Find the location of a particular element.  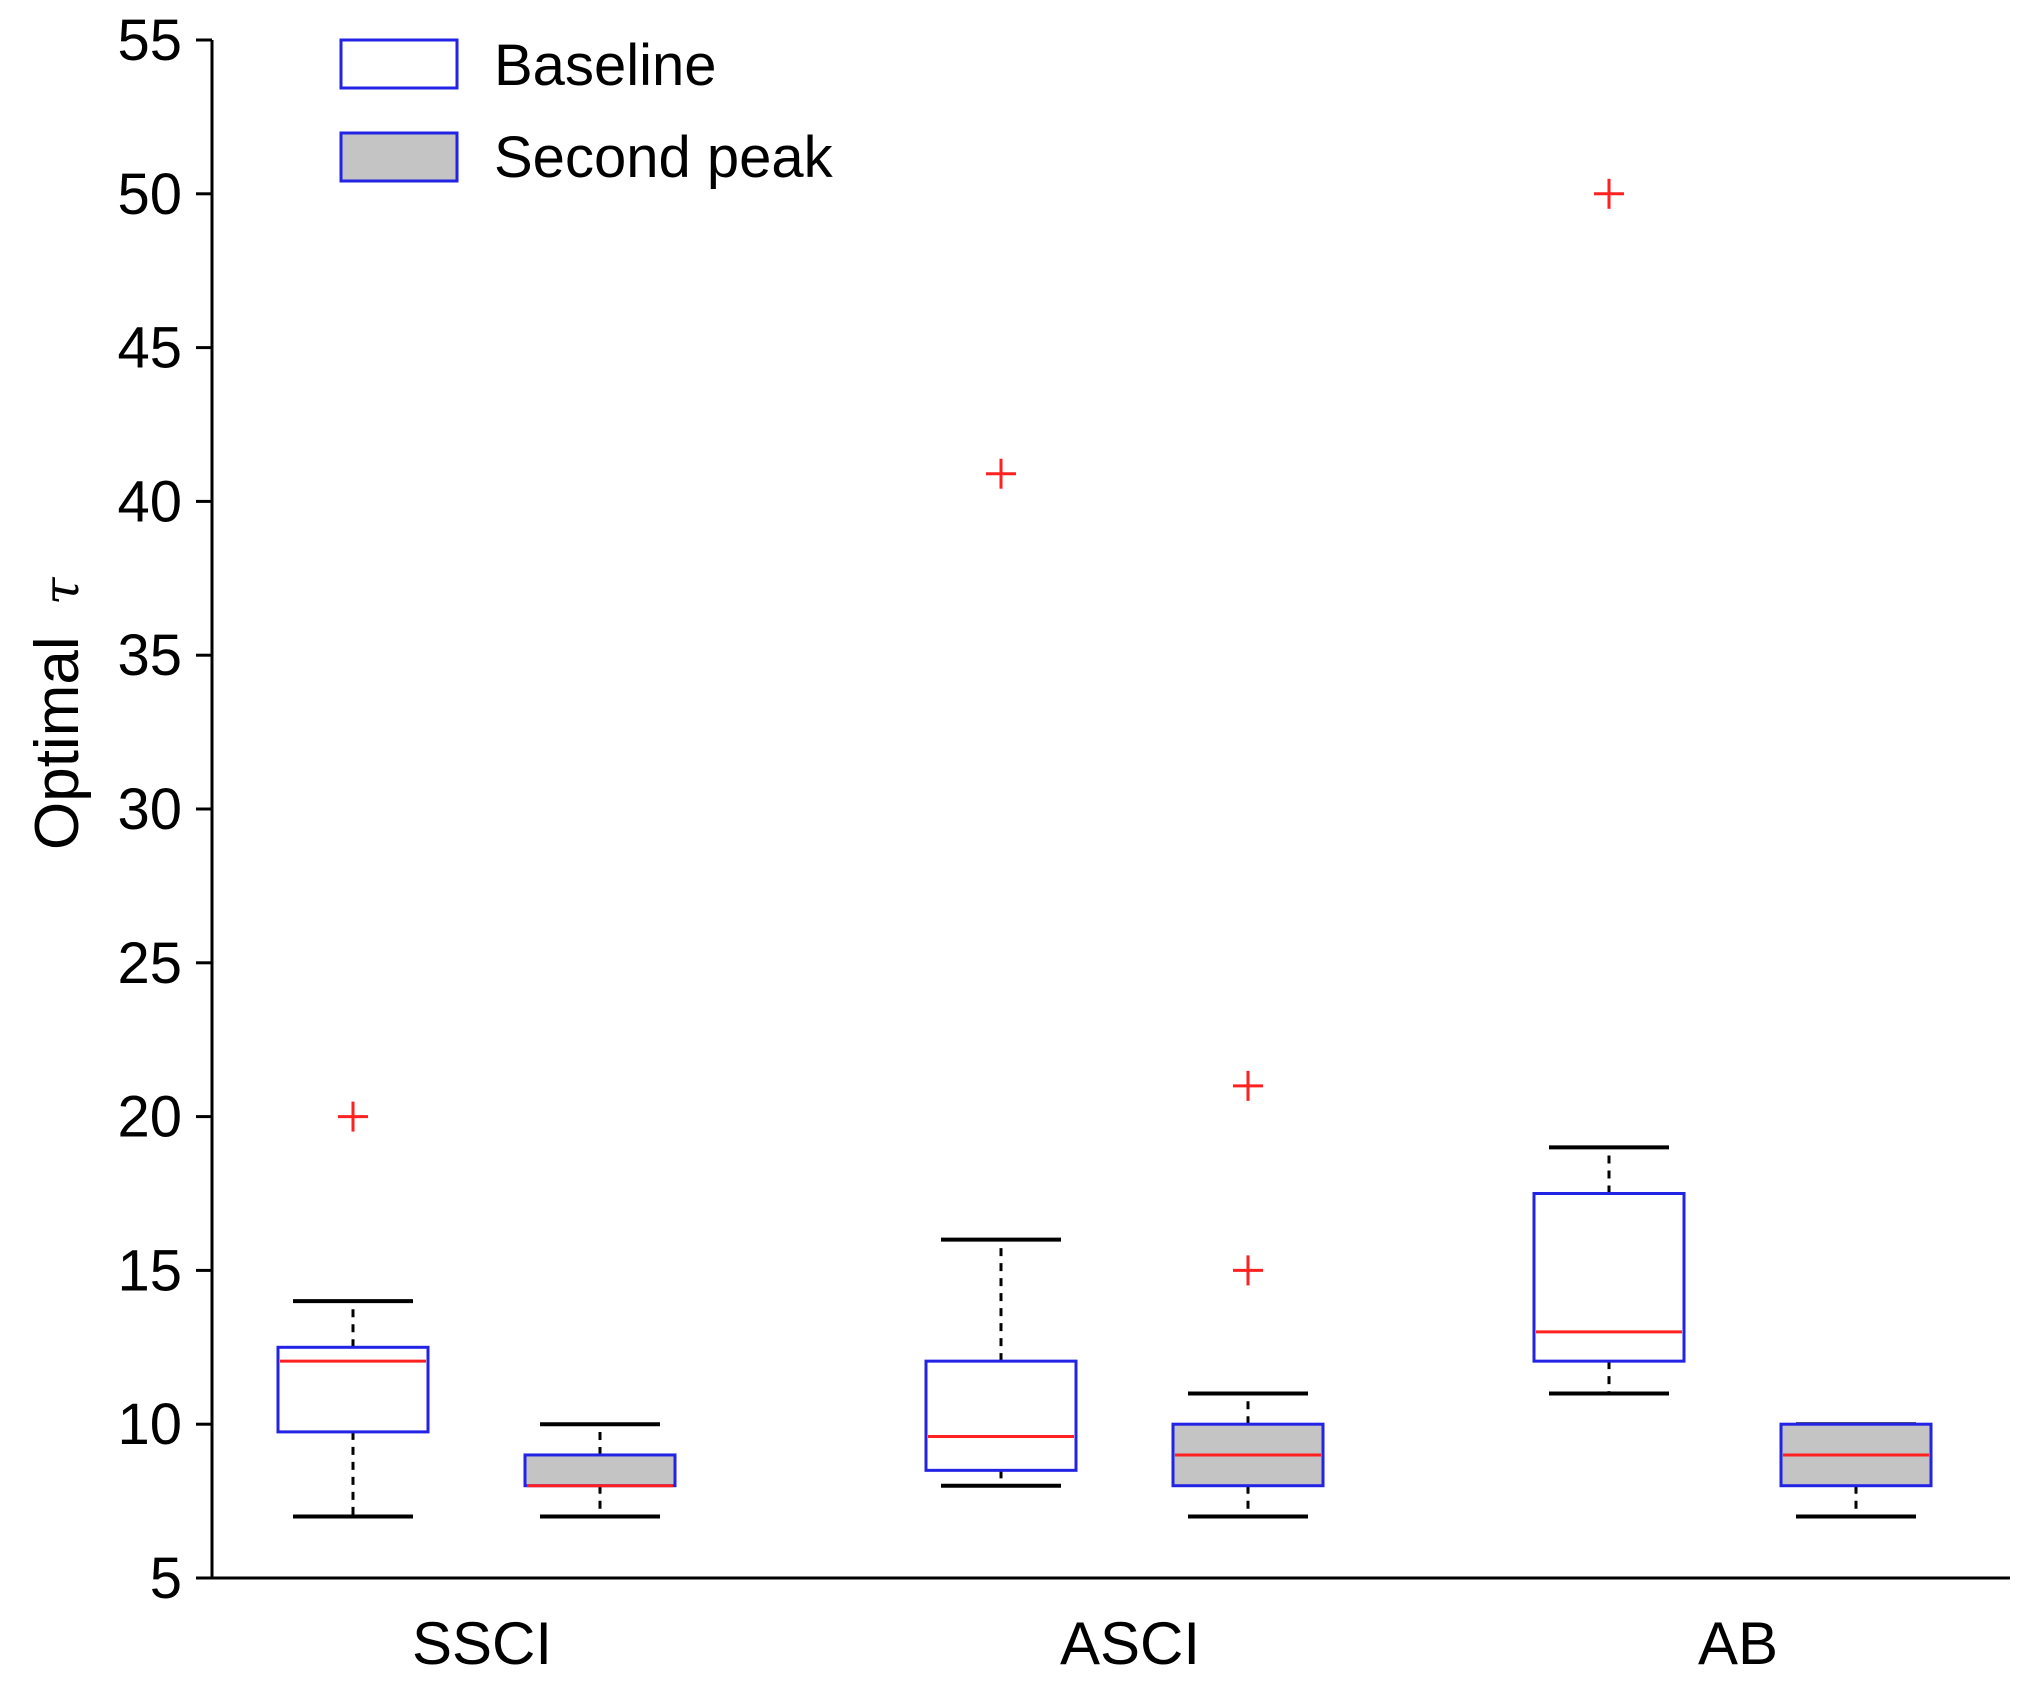

y-axis-ticks: 5 10 15 20 25 30 35 40 45 50 55 is located at coordinates (164, 809).